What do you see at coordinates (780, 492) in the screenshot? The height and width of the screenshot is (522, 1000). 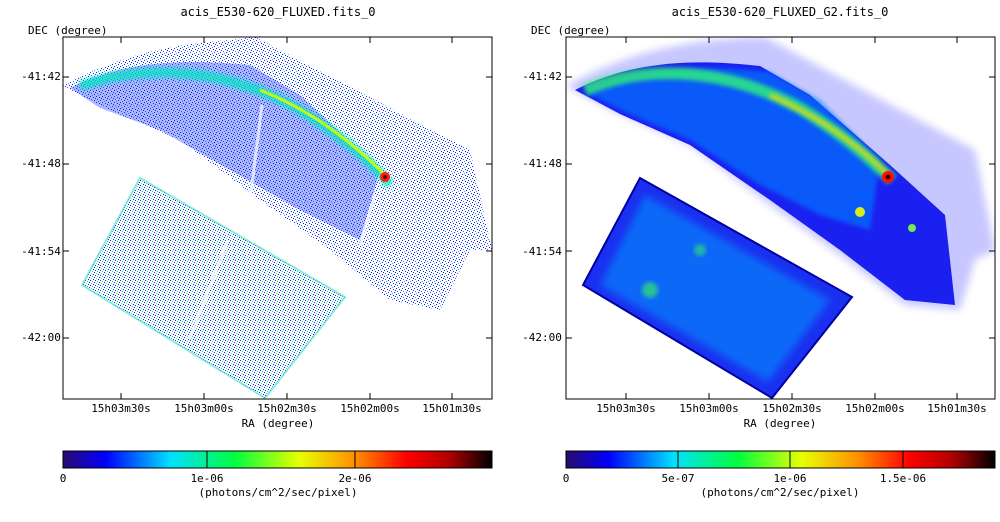 I see `colorbar-label-right: (photons/cm^2/sec/pixel)` at bounding box center [780, 492].